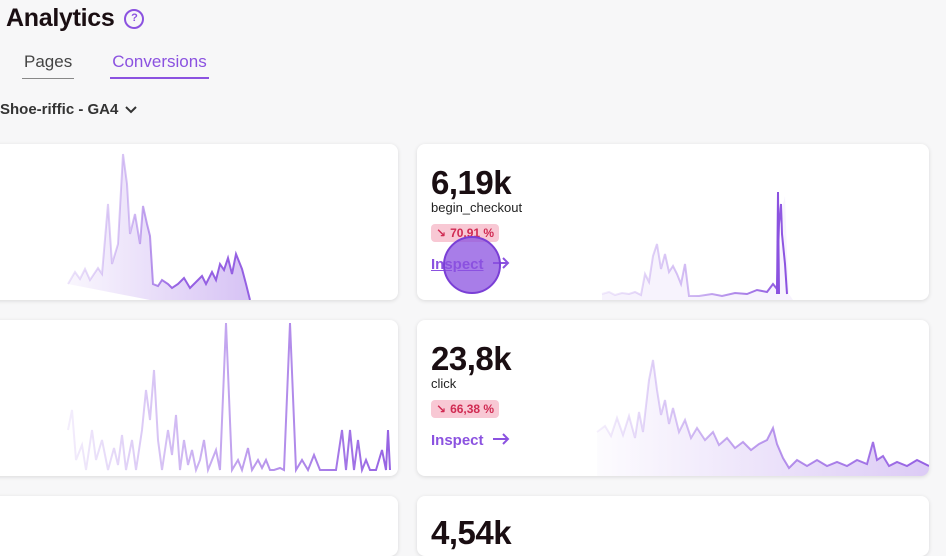 The image size is (946, 556). What do you see at coordinates (472, 233) in the screenshot?
I see `change-value: 70,91 %` at bounding box center [472, 233].